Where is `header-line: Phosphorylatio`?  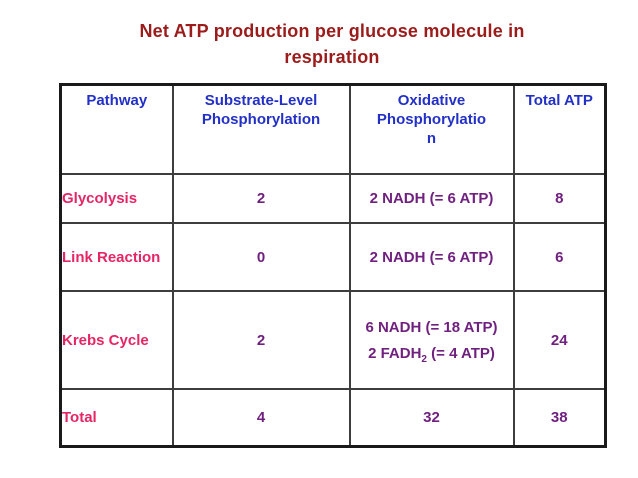
header-line: Phosphorylatio is located at coordinates (431, 119).